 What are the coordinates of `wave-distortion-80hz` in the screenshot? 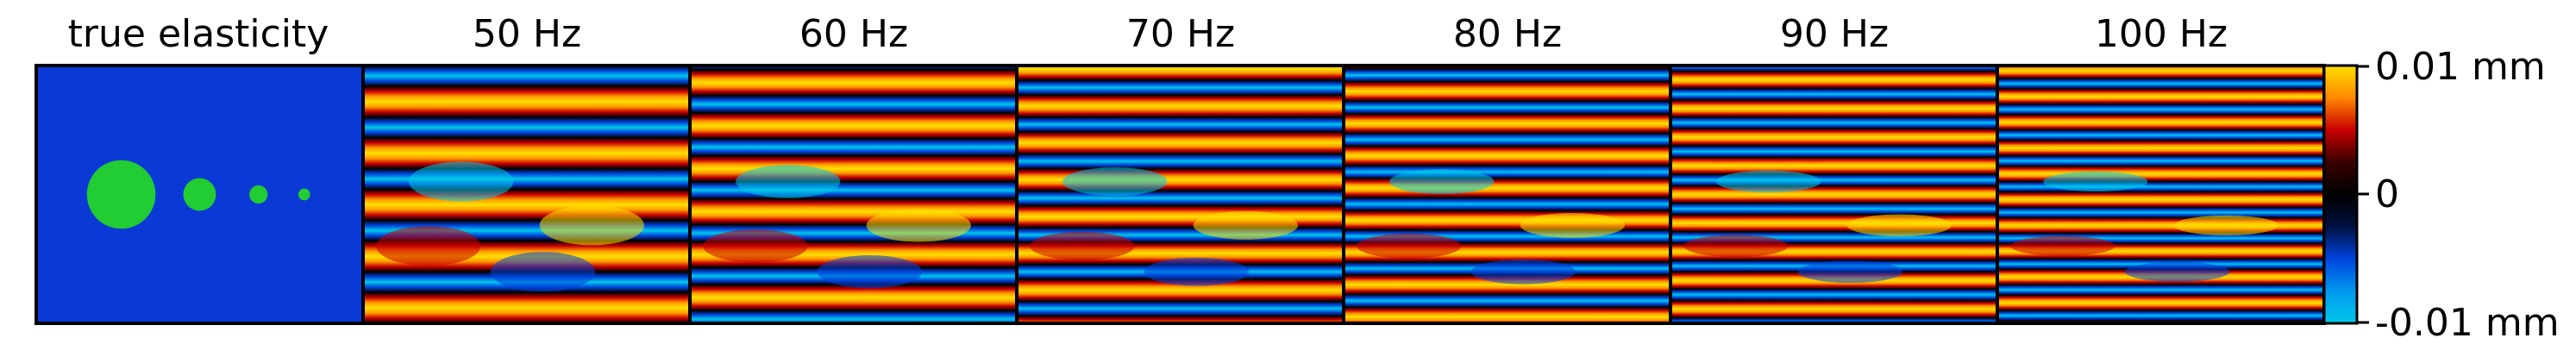 It's located at (1491, 227).